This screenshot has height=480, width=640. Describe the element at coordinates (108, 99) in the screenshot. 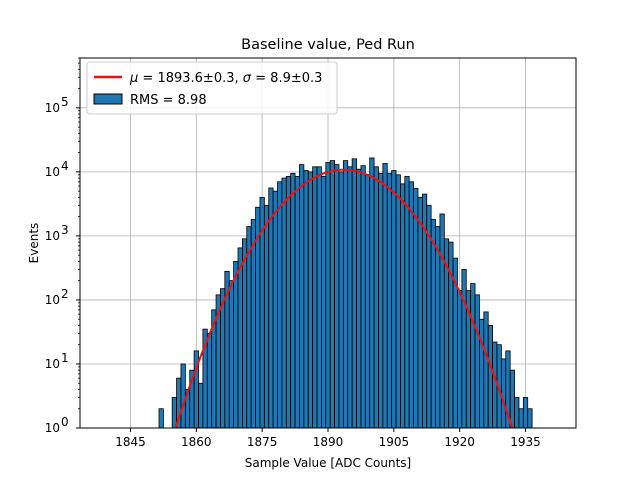

I see `legend-rms-swatch` at that location.